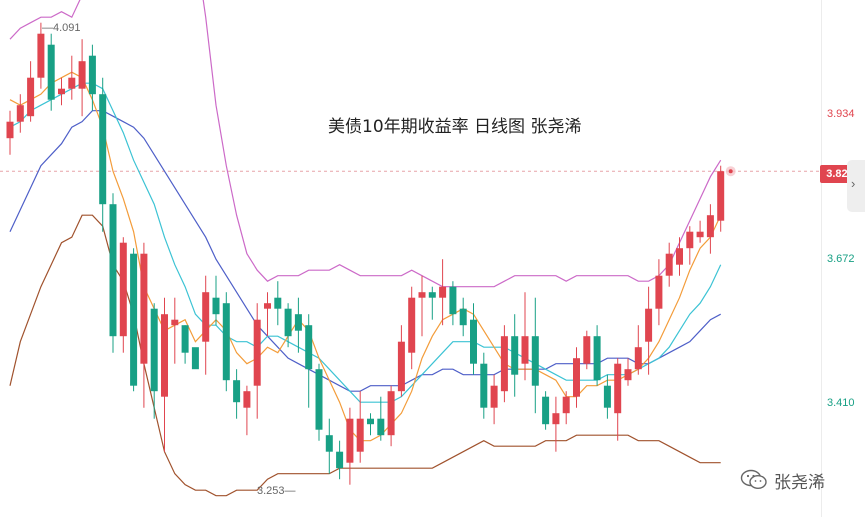  I want to click on expand-panel-tab: ›, so click(856, 186).